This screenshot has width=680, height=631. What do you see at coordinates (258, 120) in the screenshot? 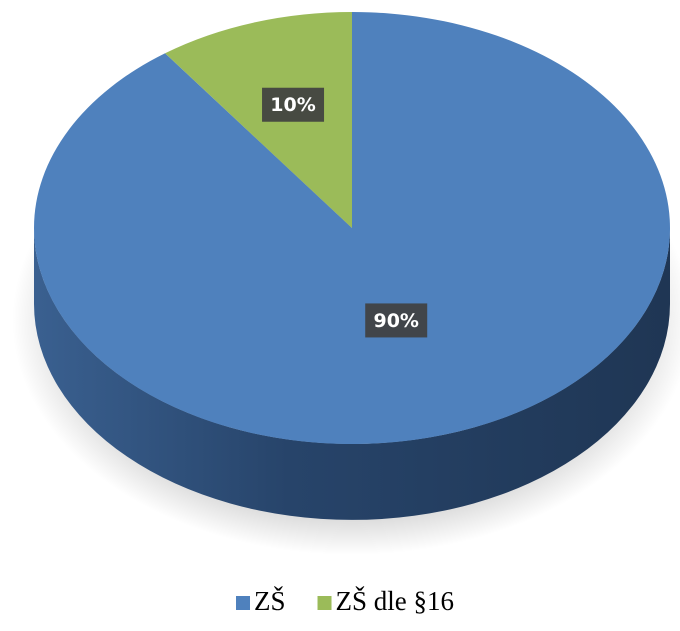
I see `pie-slice` at bounding box center [258, 120].